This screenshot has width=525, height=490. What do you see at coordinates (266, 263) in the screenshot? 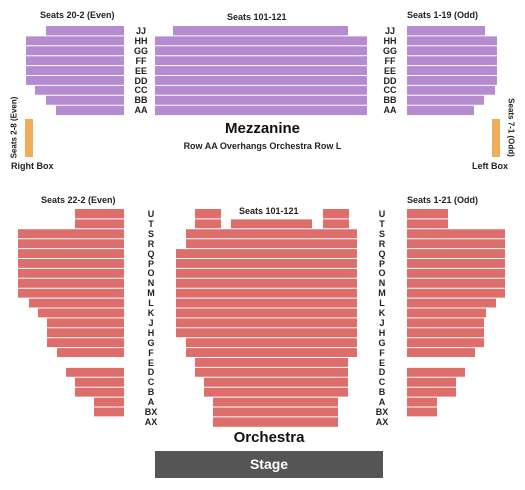
I see `orchestra-center-row-p` at bounding box center [266, 263].